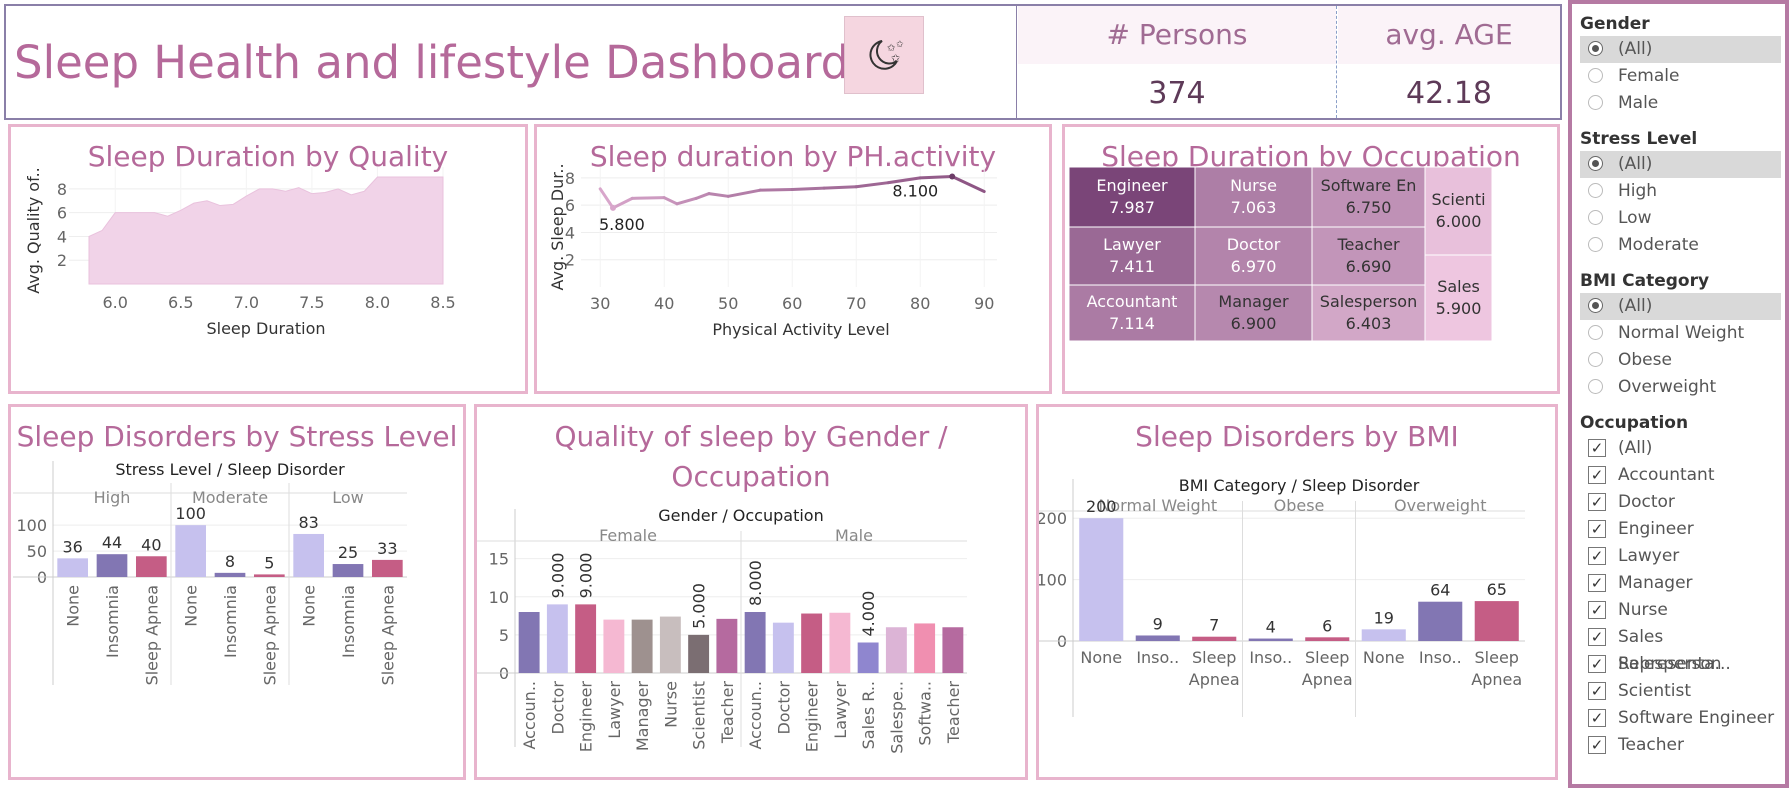  What do you see at coordinates (1680, 360) in the screenshot?
I see `filter-option: Obese` at bounding box center [1680, 360].